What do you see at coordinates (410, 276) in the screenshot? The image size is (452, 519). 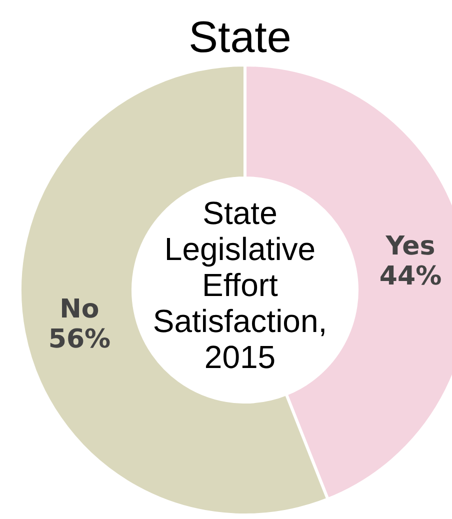 I see `data-label: 44%` at bounding box center [410, 276].